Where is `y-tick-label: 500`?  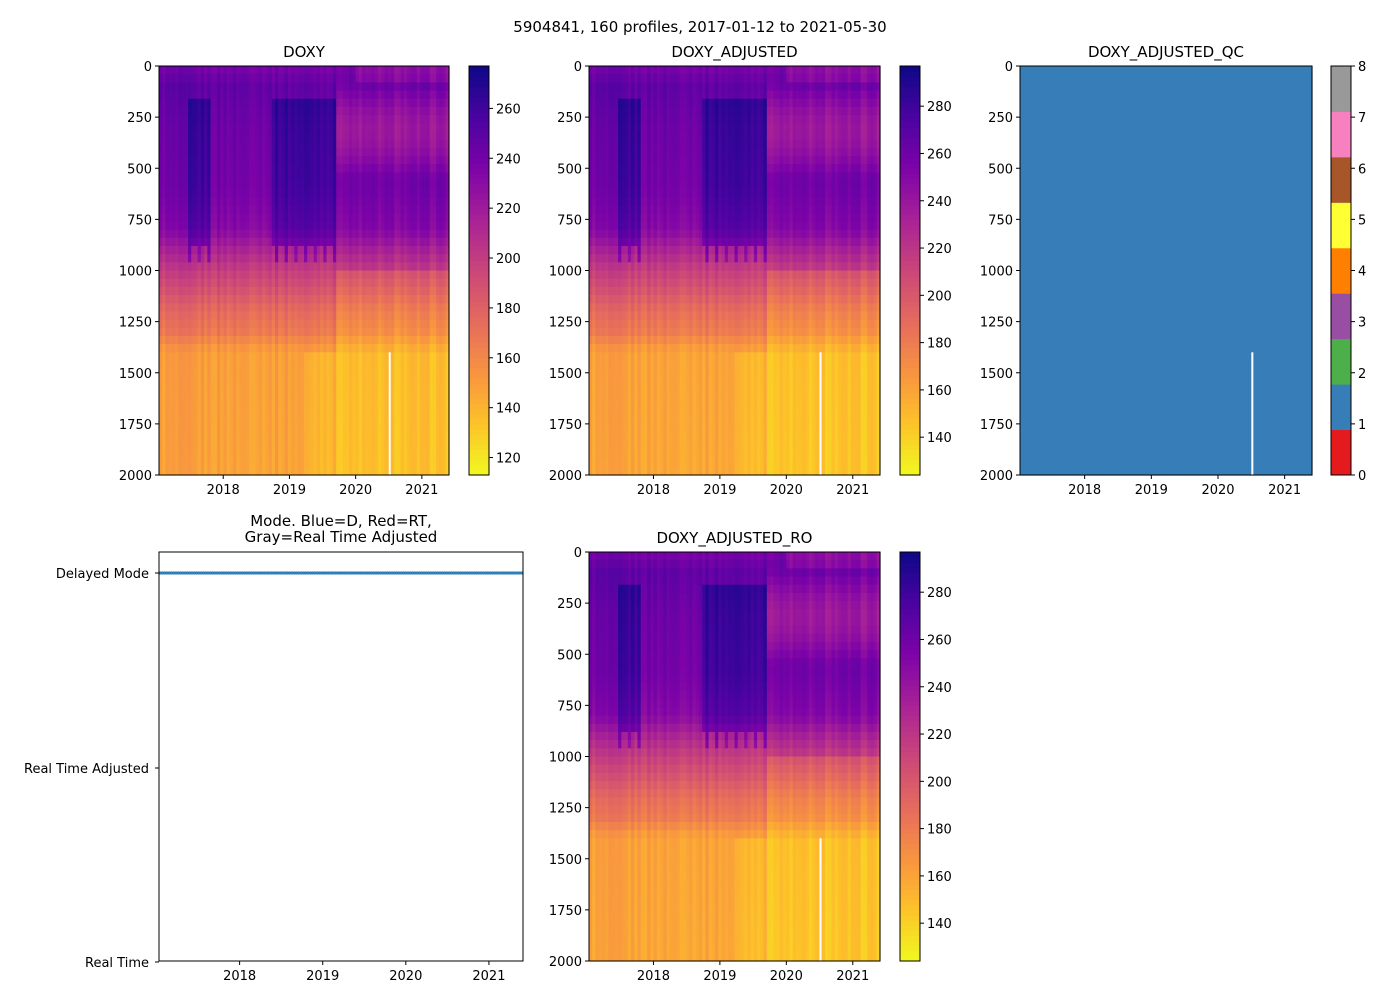 y-tick-label: 500 is located at coordinates (139, 169).